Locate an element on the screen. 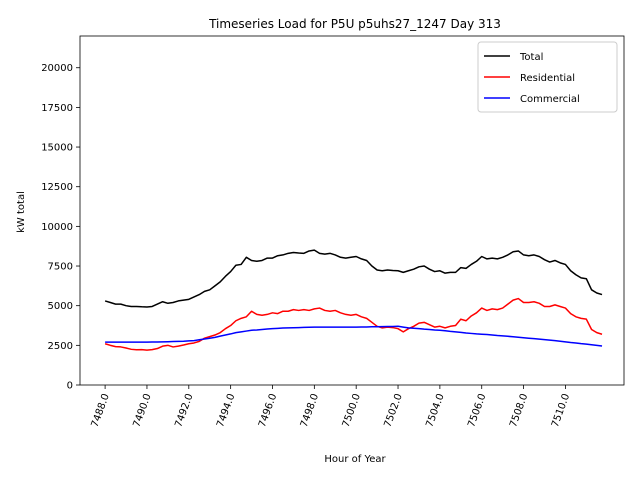  x-tick-label: 7504.0 is located at coordinates (435, 410).